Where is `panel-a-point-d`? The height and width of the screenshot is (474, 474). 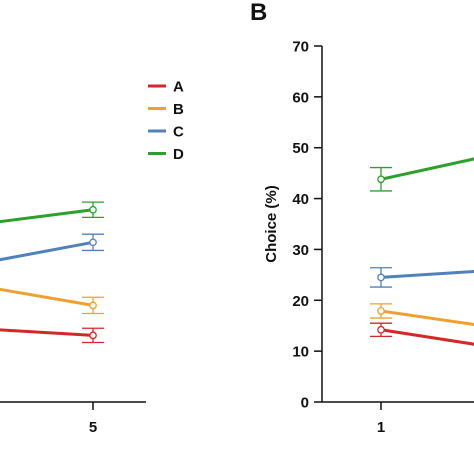
panel-a-point-d is located at coordinates (93, 209).